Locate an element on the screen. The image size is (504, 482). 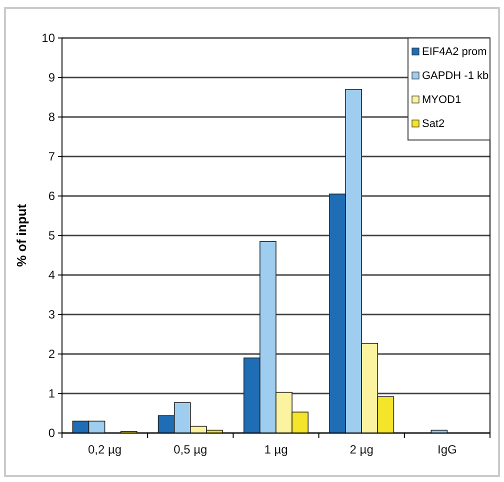
y-tick-label: 4 is located at coordinates (52, 275).